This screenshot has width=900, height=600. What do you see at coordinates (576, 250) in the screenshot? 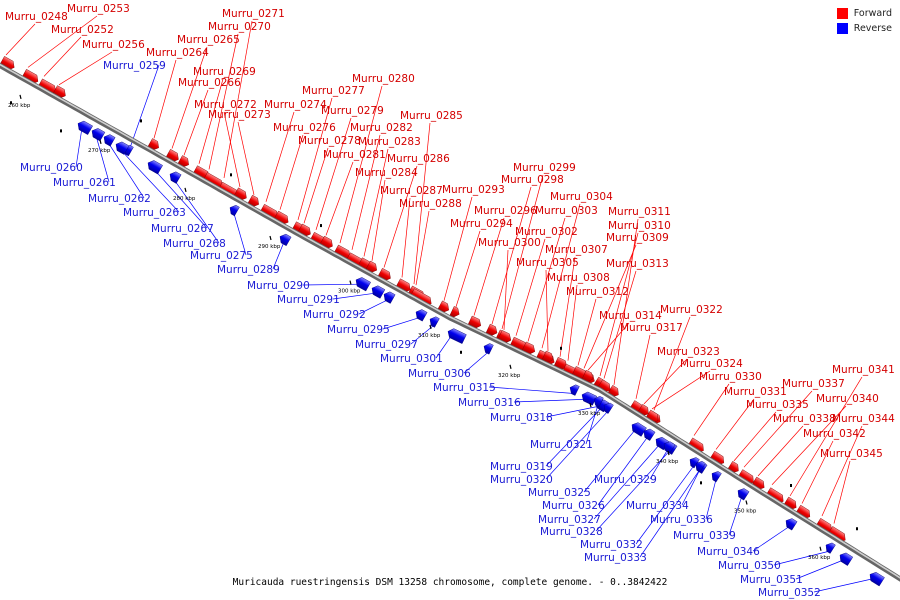
I see `forward-gene-label: Murru_0307` at bounding box center [576, 250].